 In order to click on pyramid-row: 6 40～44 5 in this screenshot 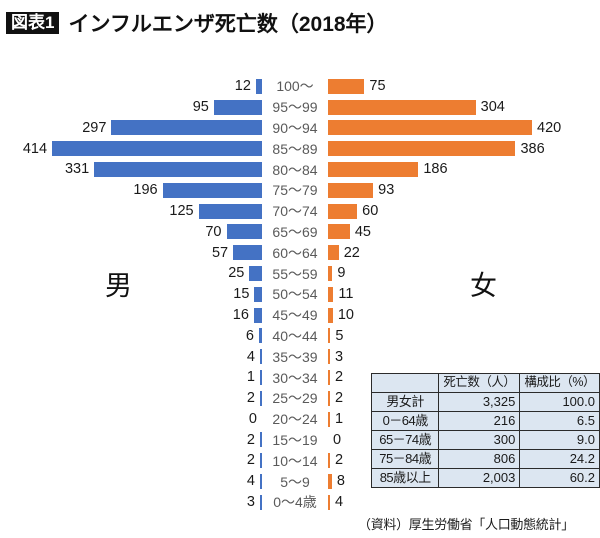, I will do `click(300, 336)`.